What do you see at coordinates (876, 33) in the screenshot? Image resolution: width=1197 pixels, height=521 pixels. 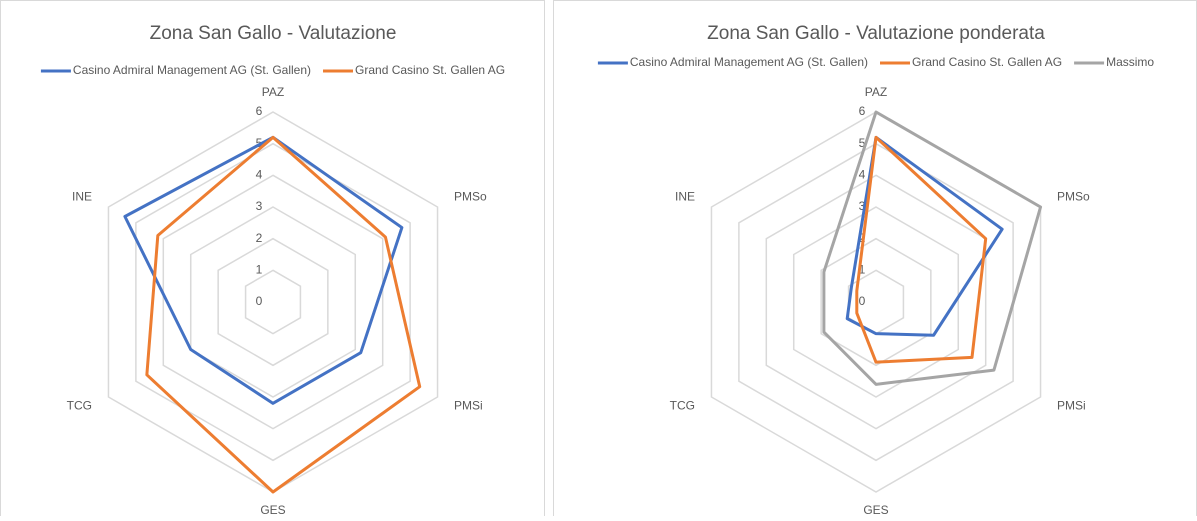 I see `chart-title: Zona San Gallo - Valutazione ponderata` at bounding box center [876, 33].